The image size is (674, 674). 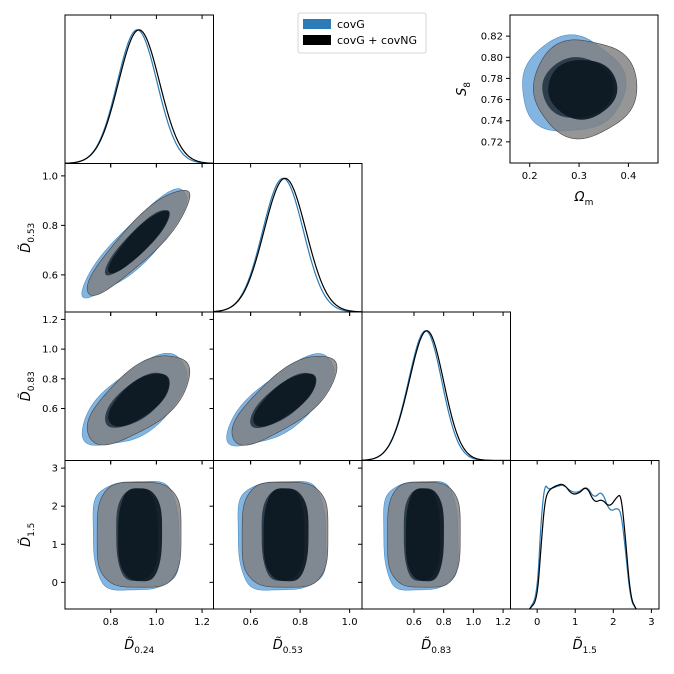 What do you see at coordinates (288, 647) in the screenshot?
I see `xlabel-D_053: D̃0.53` at bounding box center [288, 647].